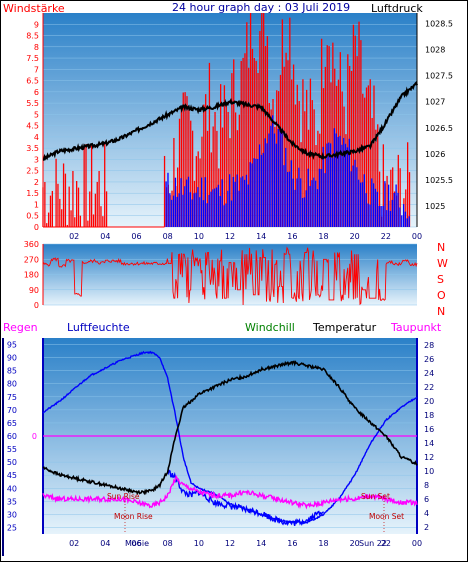 This screenshot has height=562, width=470. Describe the element at coordinates (12, 514) in the screenshot. I see `humidity-tick-label: 30` at that location.